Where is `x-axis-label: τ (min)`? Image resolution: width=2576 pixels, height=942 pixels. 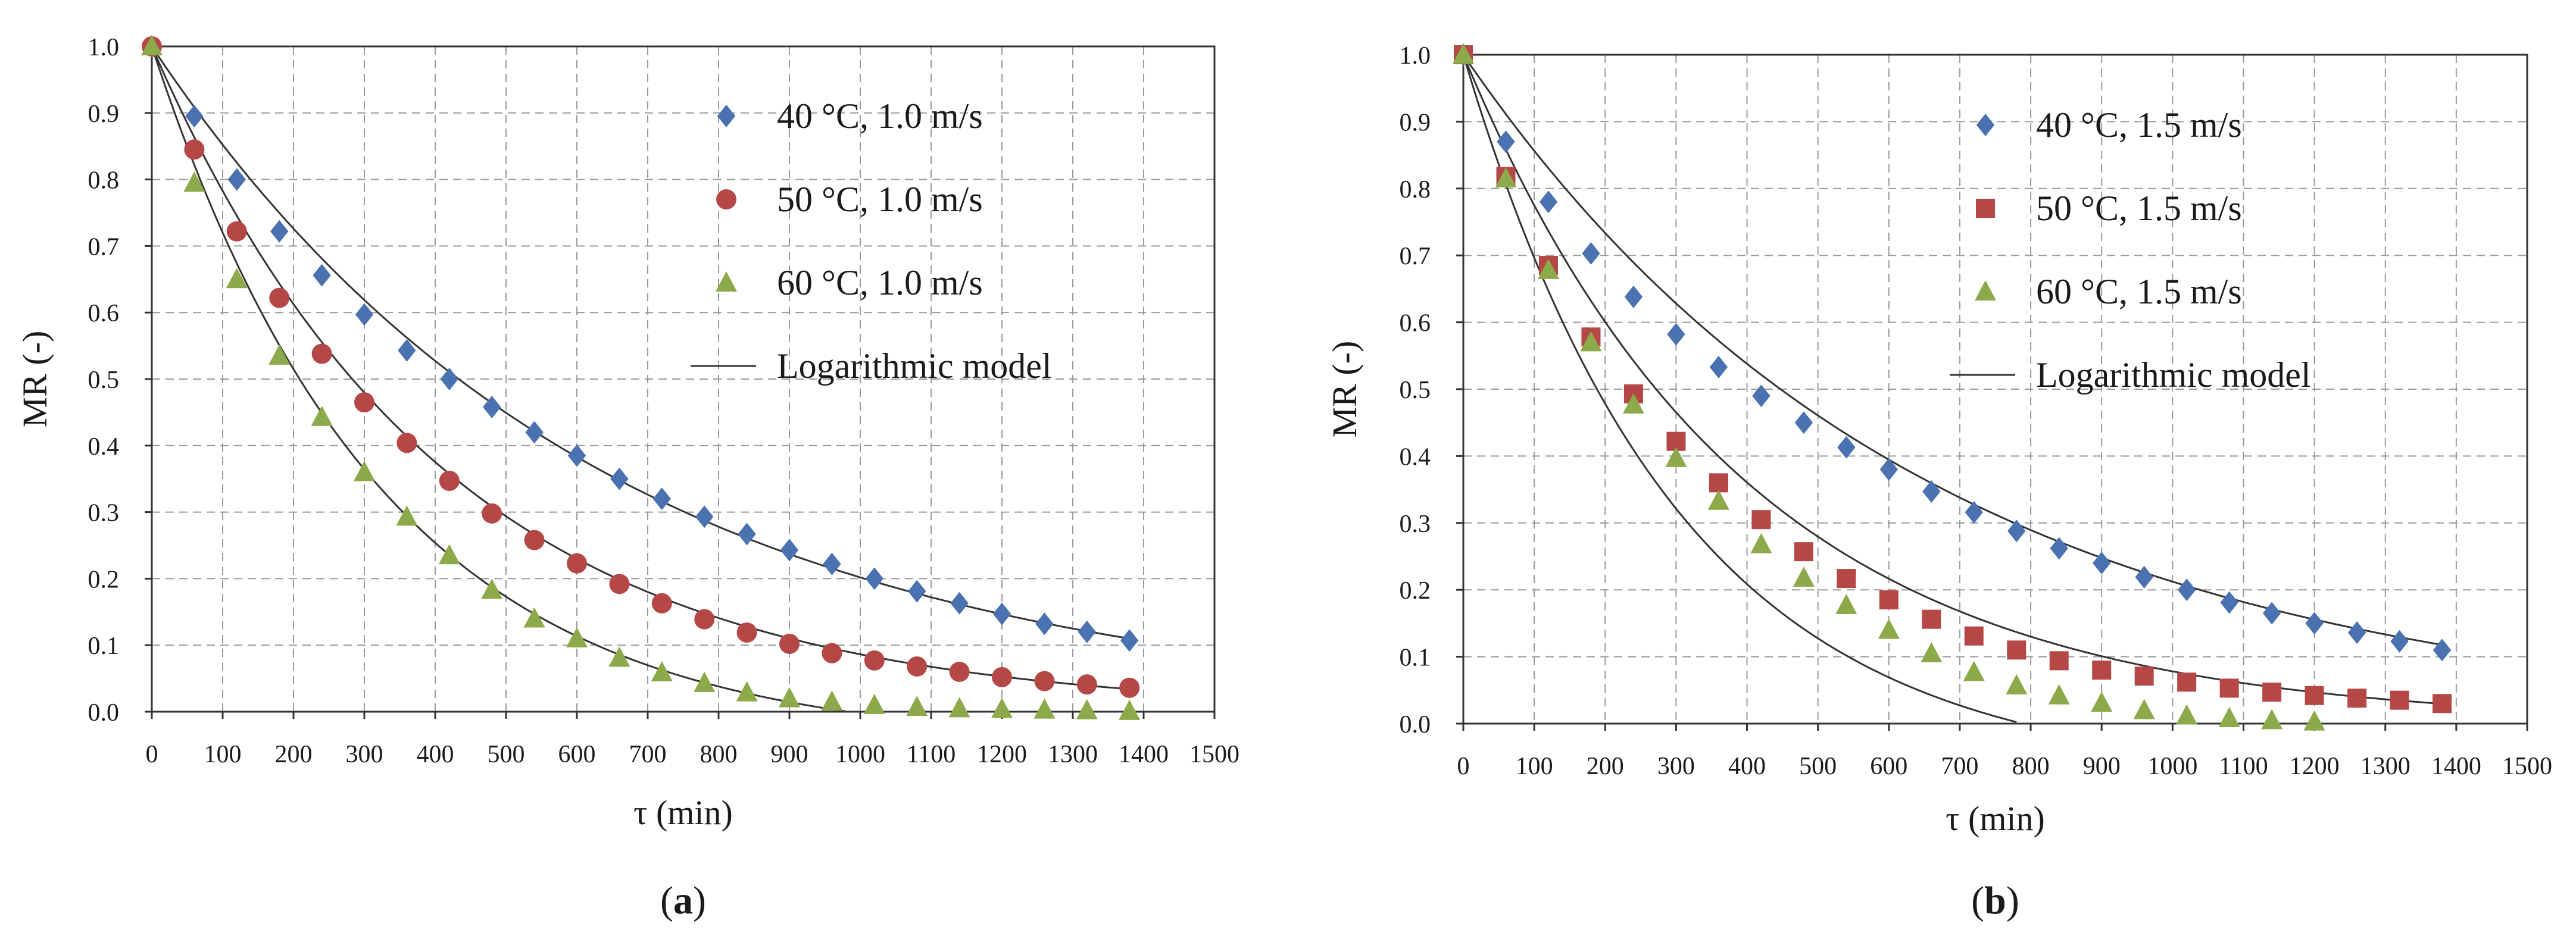
x-axis-label: τ (min) is located at coordinates (683, 812).